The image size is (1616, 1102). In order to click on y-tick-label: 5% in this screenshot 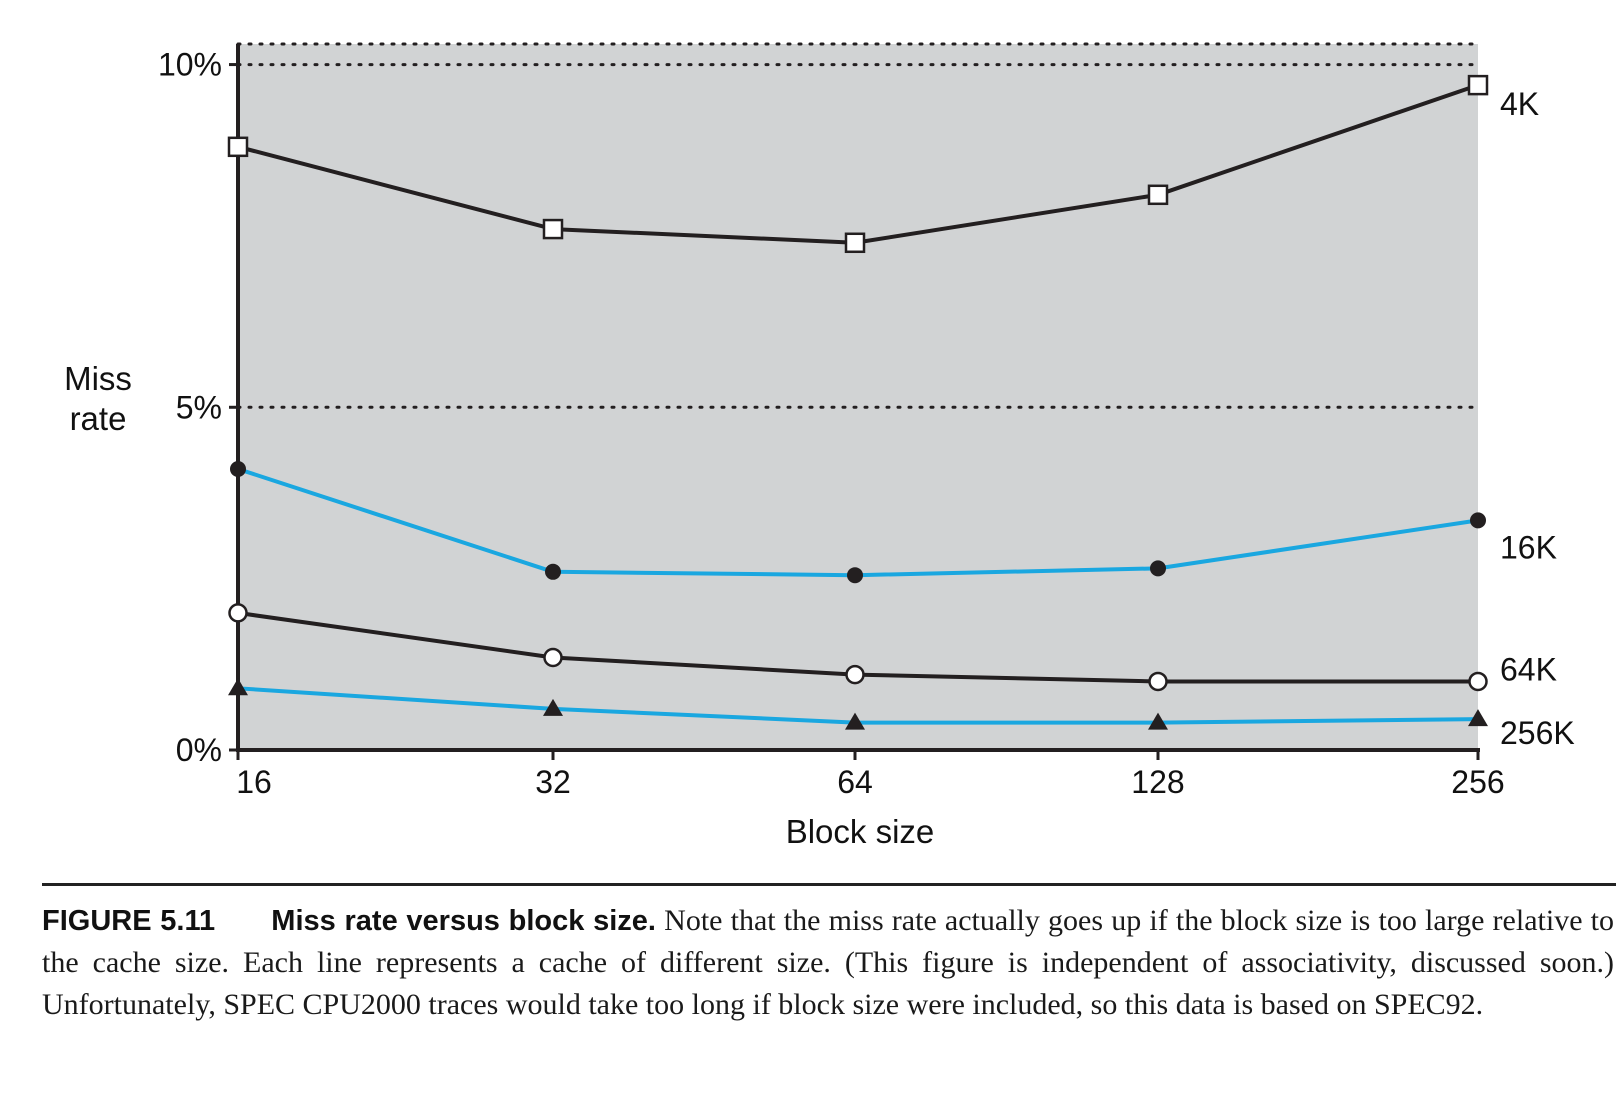, I will do `click(199, 407)`.